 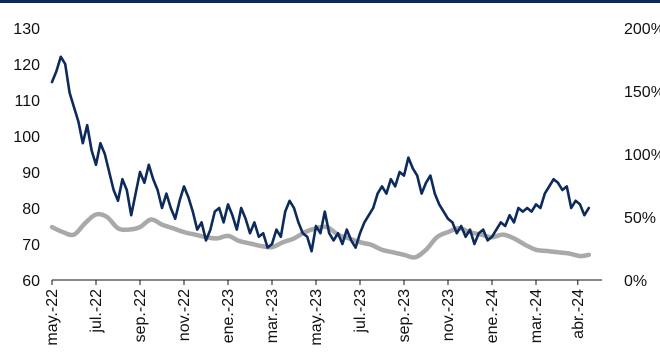 What do you see at coordinates (31, 173) in the screenshot?
I see `left-tick-label: 90` at bounding box center [31, 173].